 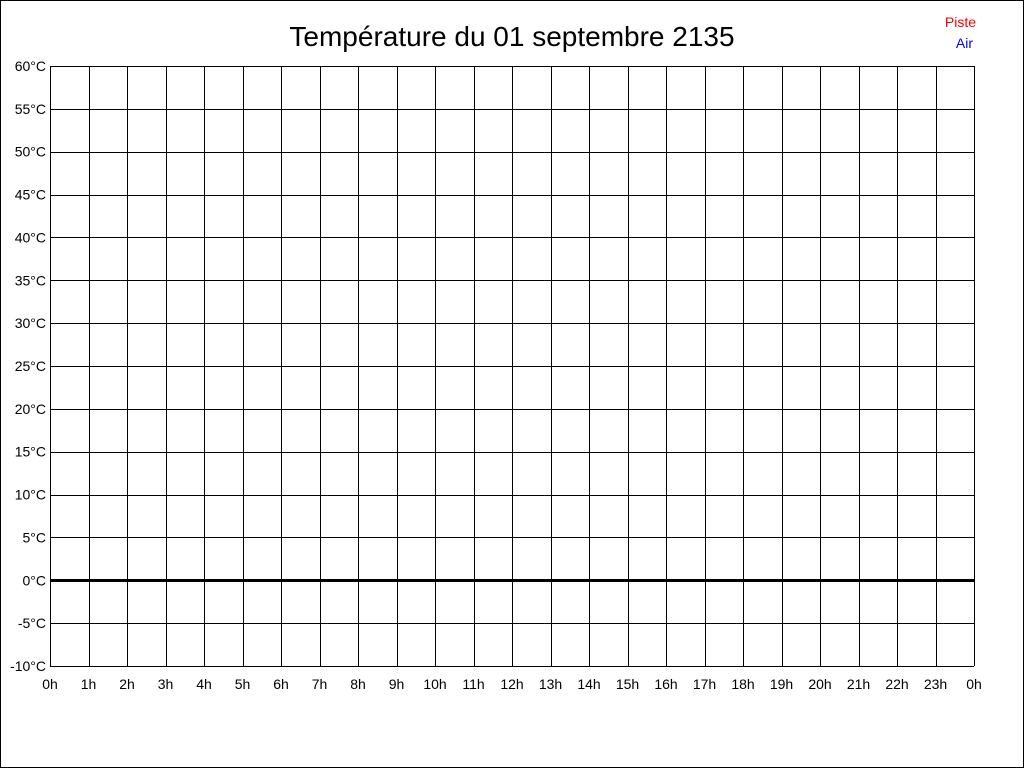 What do you see at coordinates (32, 623) in the screenshot?
I see `y-tick-label: -5°C` at bounding box center [32, 623].